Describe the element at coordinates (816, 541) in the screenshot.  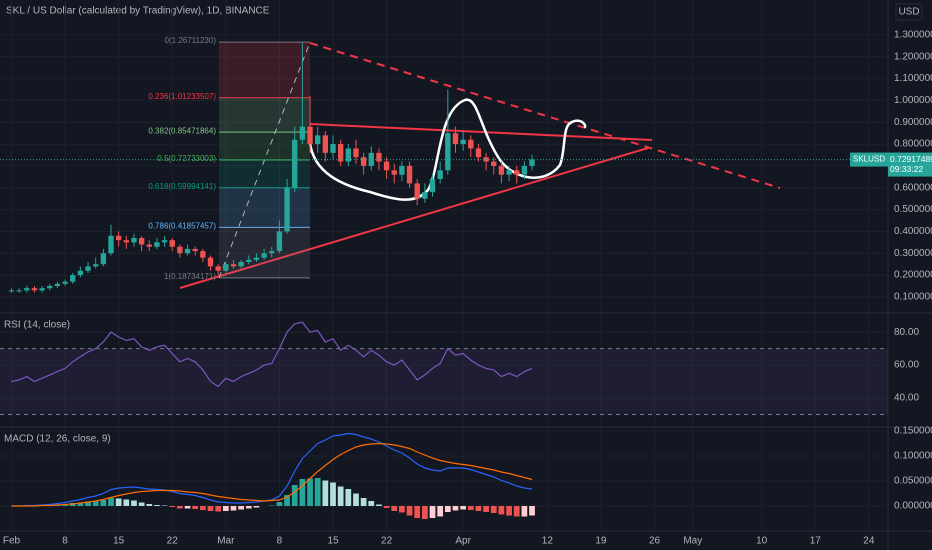
I see `x-tick-label: 17` at that location.